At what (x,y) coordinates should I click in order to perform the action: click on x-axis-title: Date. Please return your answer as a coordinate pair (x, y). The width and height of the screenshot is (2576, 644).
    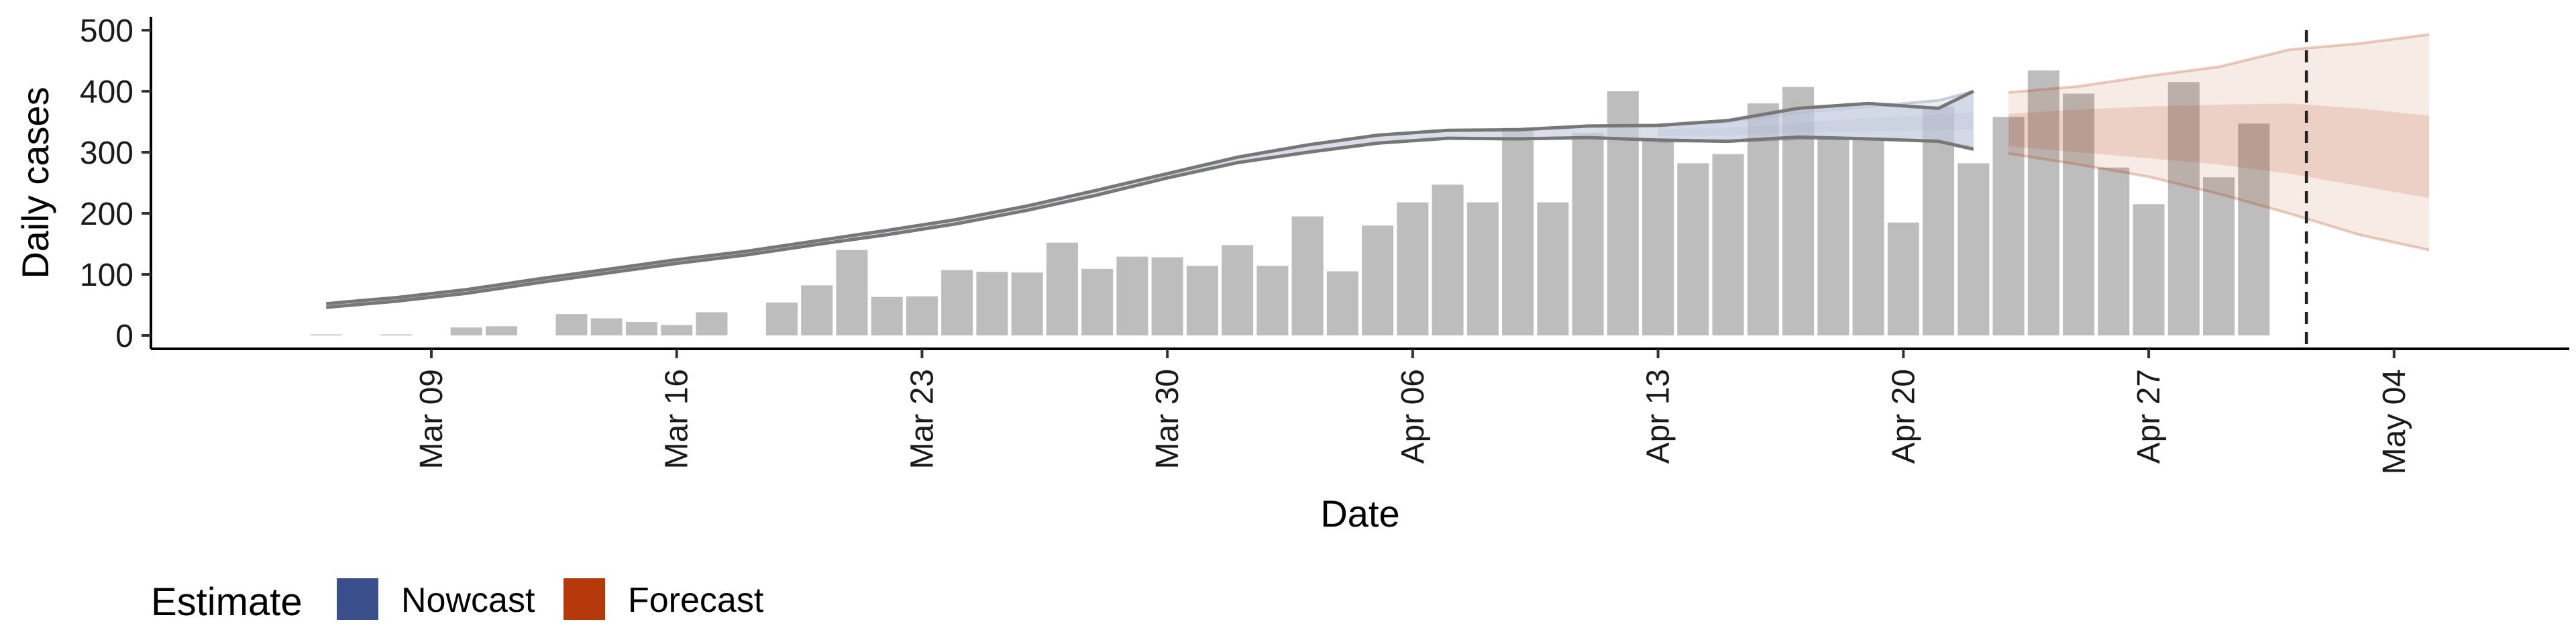
    Looking at the image, I should click on (1359, 513).